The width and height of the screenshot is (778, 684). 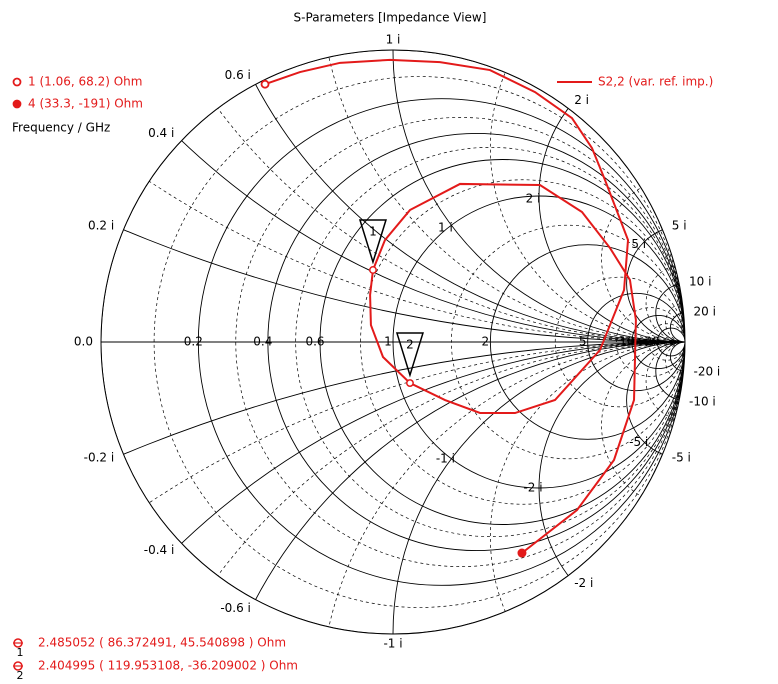 What do you see at coordinates (583, 342) in the screenshot?
I see `resistance-label: 5` at bounding box center [583, 342].